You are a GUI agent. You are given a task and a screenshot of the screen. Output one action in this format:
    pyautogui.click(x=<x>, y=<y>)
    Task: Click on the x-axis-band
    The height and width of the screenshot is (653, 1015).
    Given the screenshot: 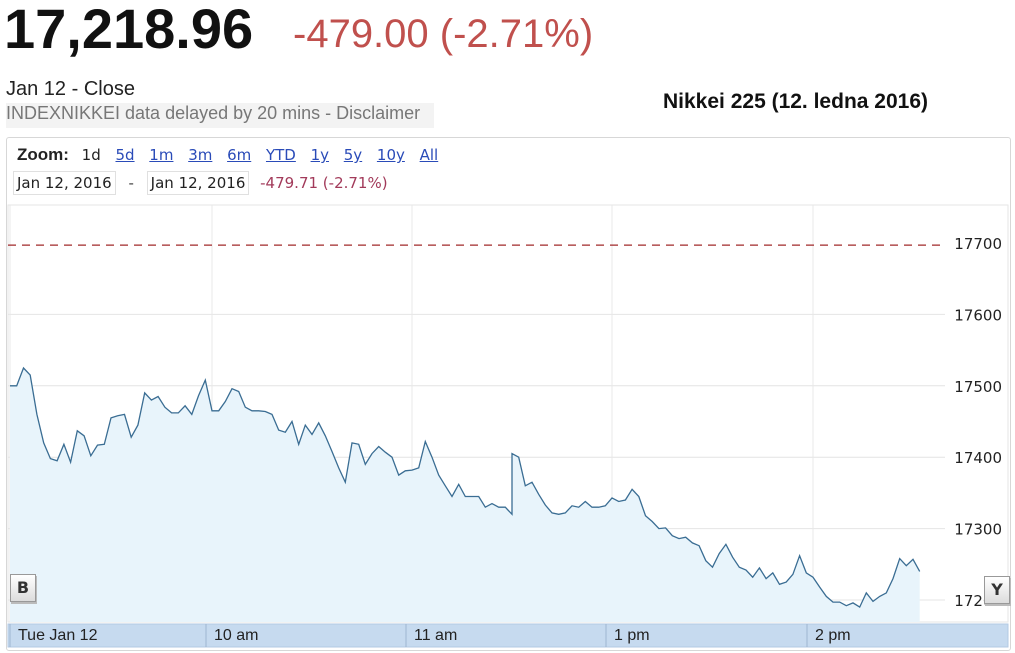 What is the action you would take?
    pyautogui.click(x=508, y=635)
    